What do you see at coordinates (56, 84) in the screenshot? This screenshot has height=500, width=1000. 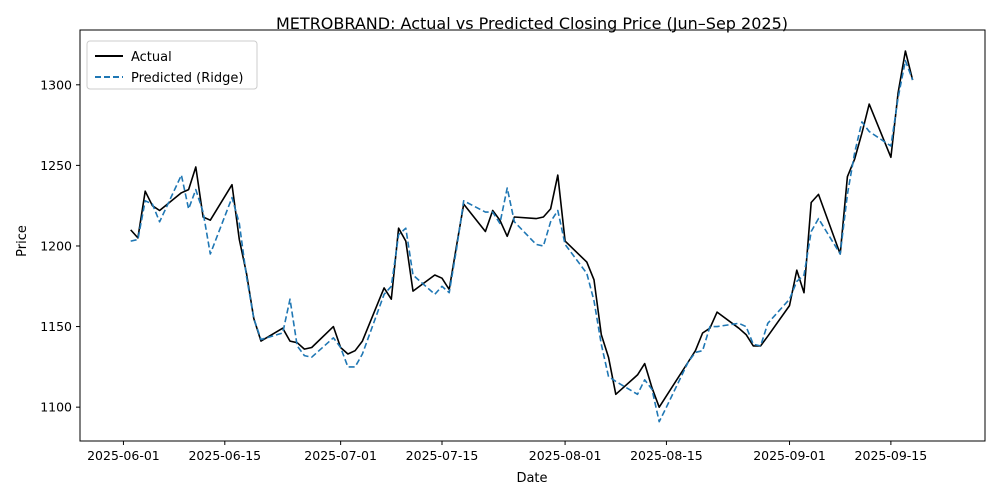 I see `y-tick-label: 1300` at bounding box center [56, 84].